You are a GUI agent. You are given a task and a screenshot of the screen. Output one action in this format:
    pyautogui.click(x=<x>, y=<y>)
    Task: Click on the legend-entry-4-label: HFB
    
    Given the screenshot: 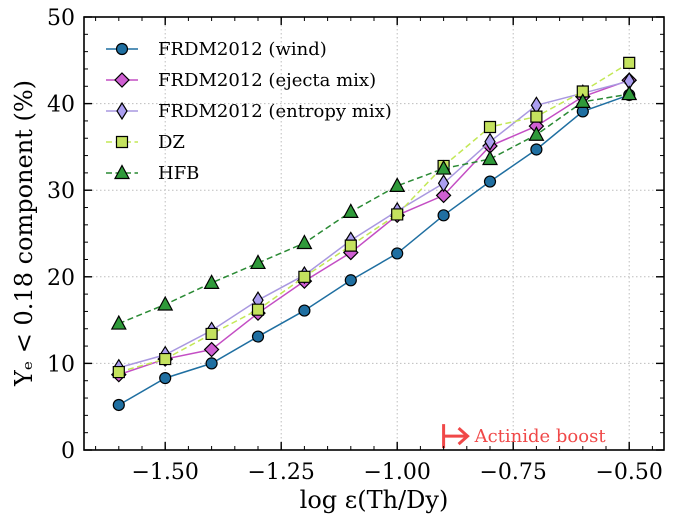 What is the action you would take?
    pyautogui.click(x=178, y=173)
    